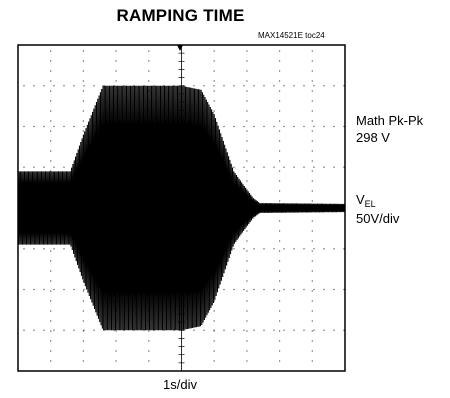 The height and width of the screenshot is (398, 450). Describe the element at coordinates (180, 48) in the screenshot. I see `trigger-marker` at that location.